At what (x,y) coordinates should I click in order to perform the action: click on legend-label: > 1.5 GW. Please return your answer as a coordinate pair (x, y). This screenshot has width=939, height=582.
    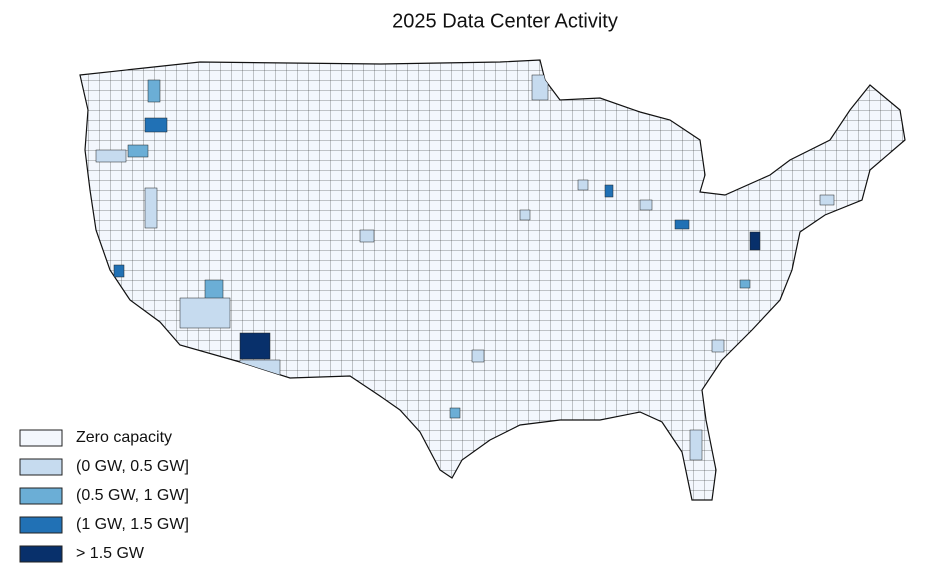
    Looking at the image, I should click on (110, 553).